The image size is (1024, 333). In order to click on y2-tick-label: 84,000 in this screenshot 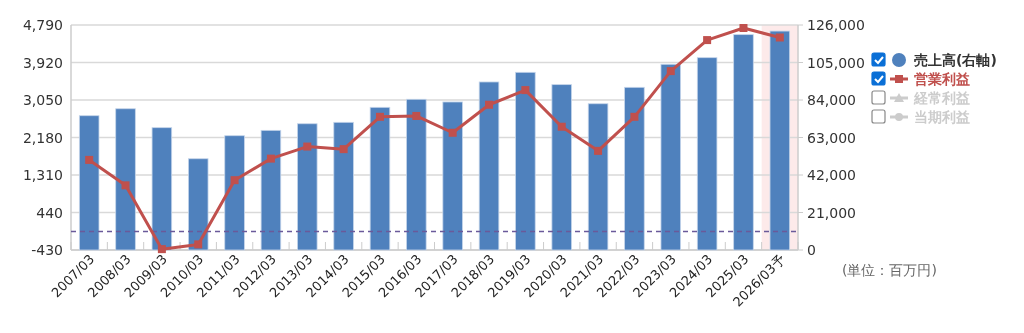, I will do `click(831, 100)`.